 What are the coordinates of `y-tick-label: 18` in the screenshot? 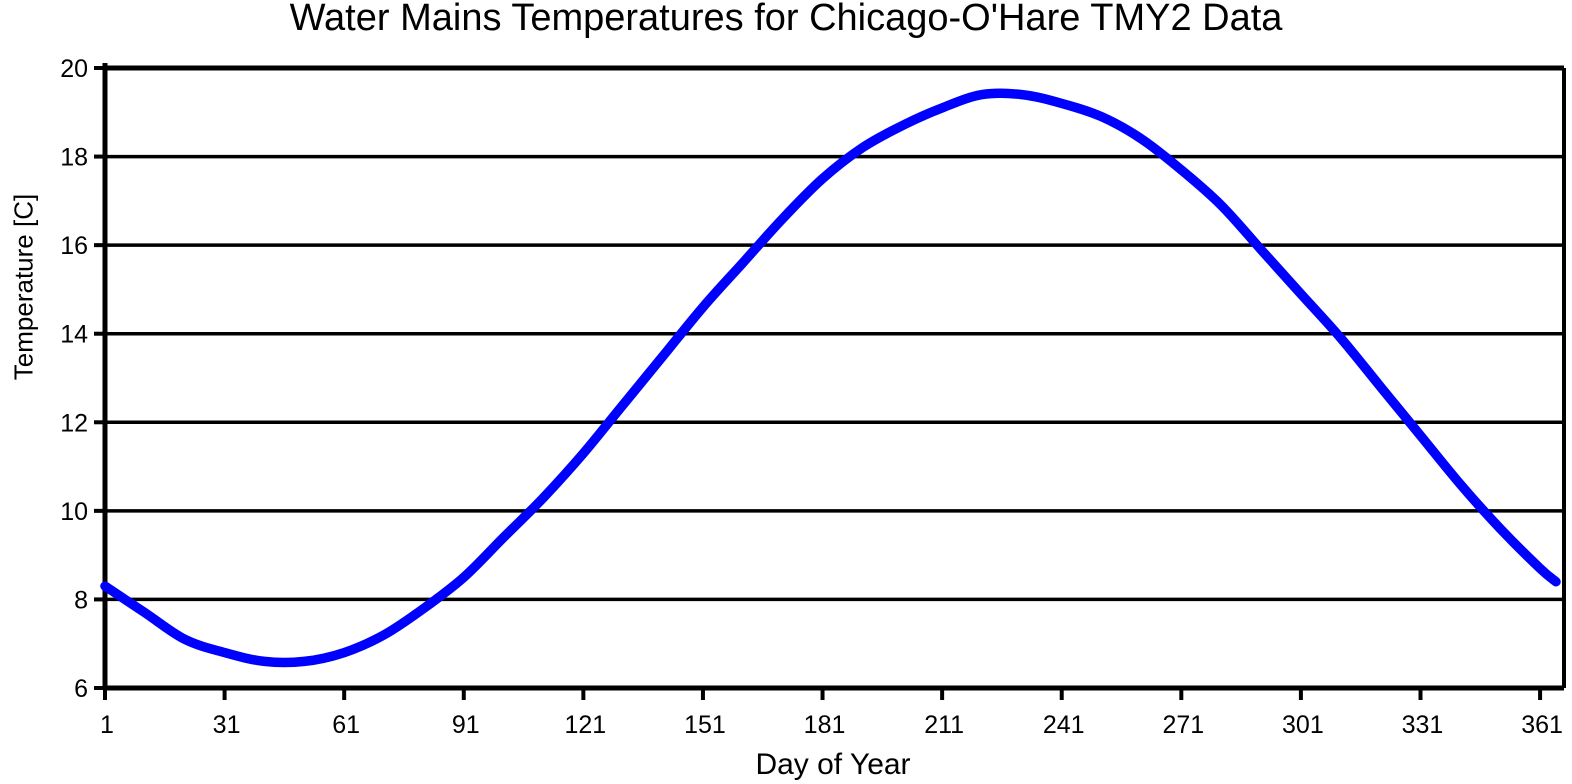 It's located at (74, 158).